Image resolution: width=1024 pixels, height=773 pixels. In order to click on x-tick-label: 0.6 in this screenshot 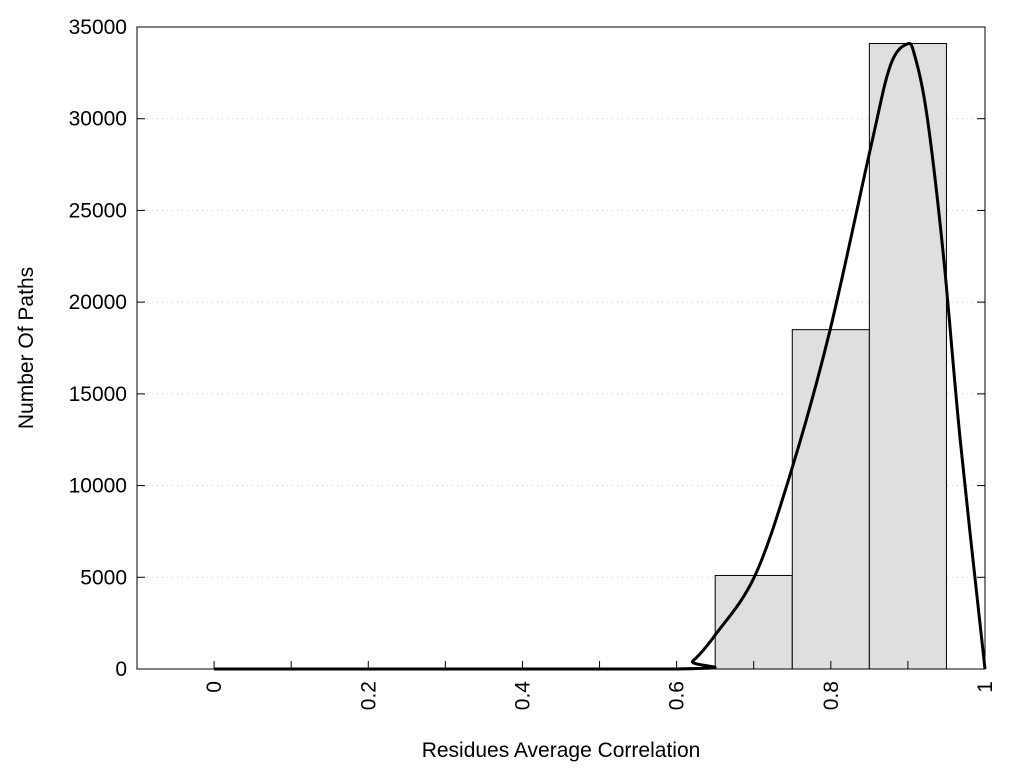, I will do `click(677, 695)`.